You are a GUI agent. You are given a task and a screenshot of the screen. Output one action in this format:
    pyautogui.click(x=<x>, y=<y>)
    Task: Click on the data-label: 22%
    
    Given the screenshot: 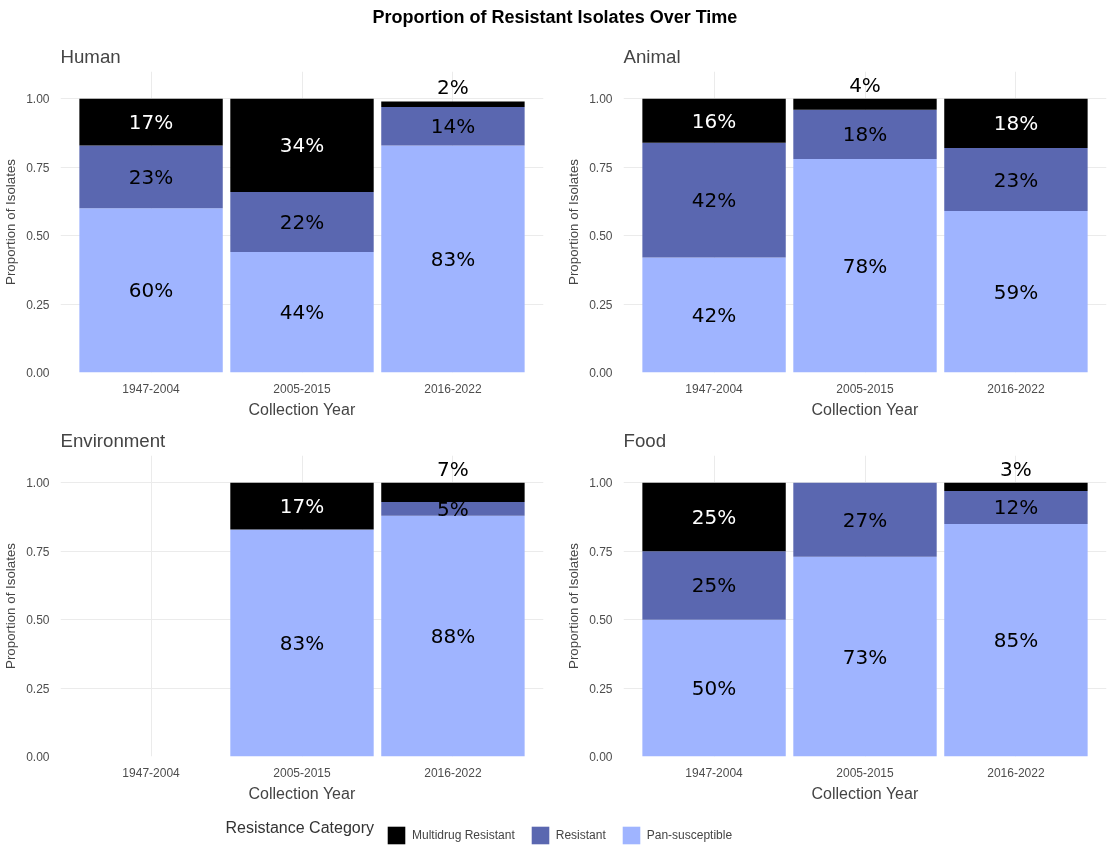 What is the action you would take?
    pyautogui.click(x=302, y=221)
    